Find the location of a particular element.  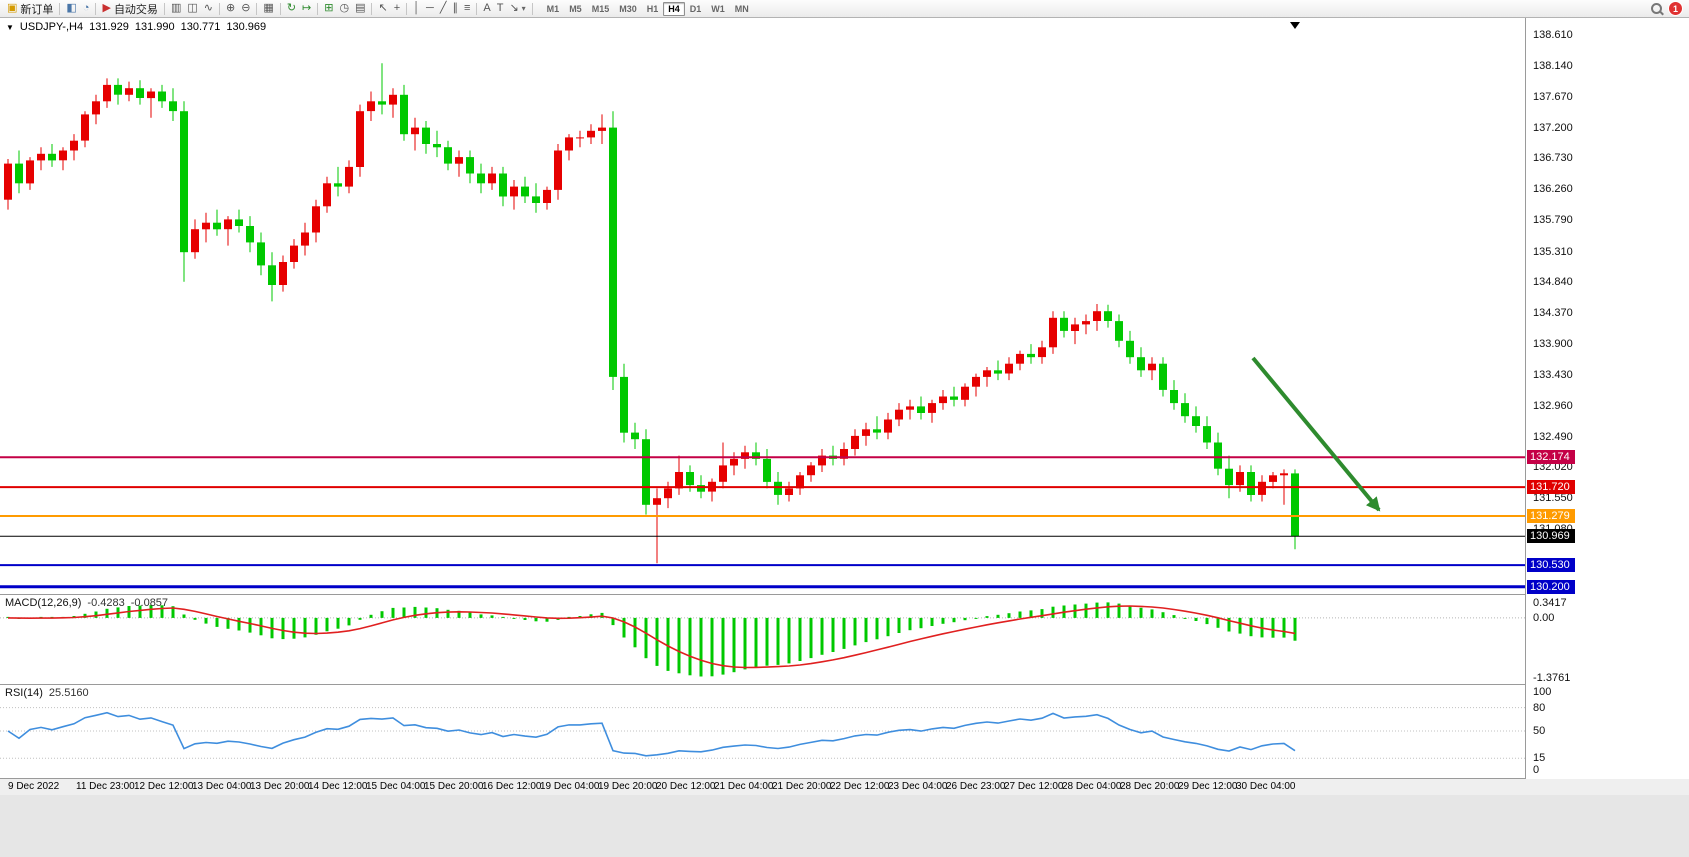

time-axis-label: 19 Dec 04:00 is located at coordinates (570, 786).